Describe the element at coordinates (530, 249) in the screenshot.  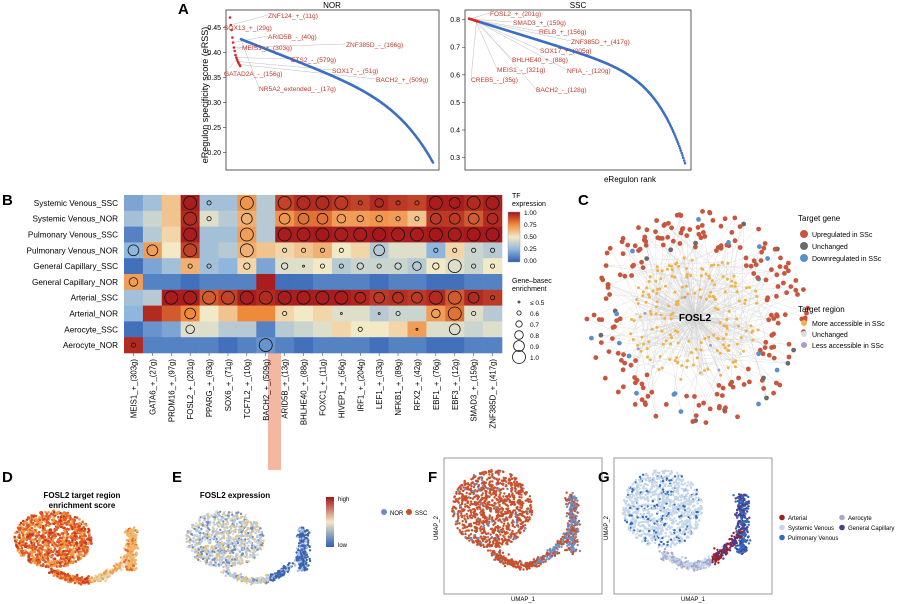
I see `b-colorbar-tick: 0.25` at that location.